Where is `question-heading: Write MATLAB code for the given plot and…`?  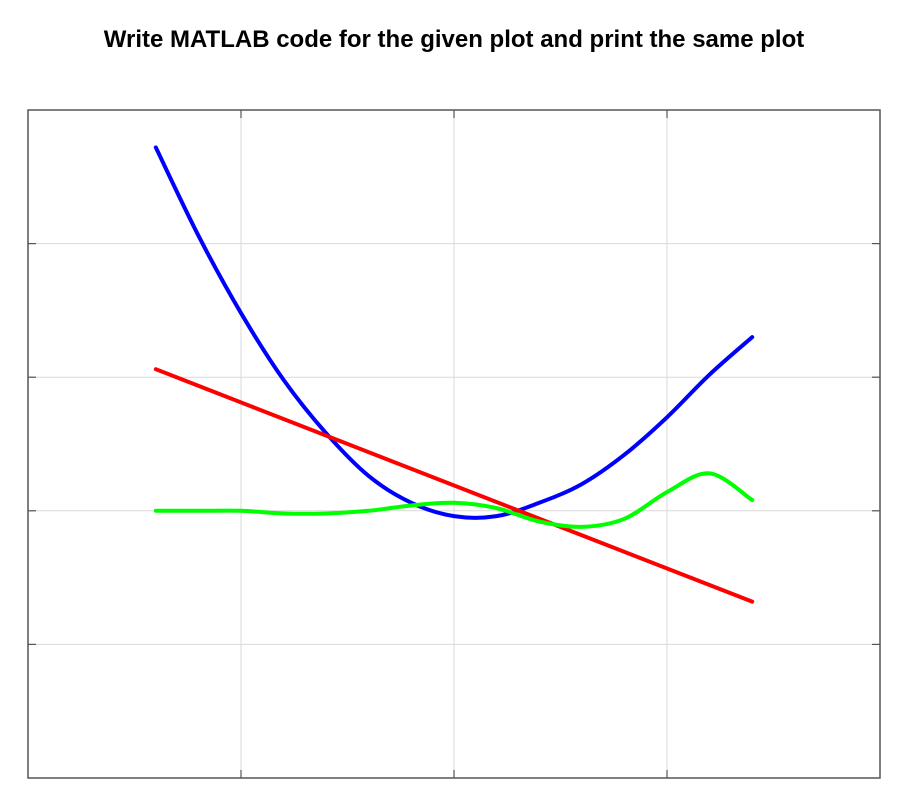
question-heading: Write MATLAB code for the given plot and… is located at coordinates (454, 39).